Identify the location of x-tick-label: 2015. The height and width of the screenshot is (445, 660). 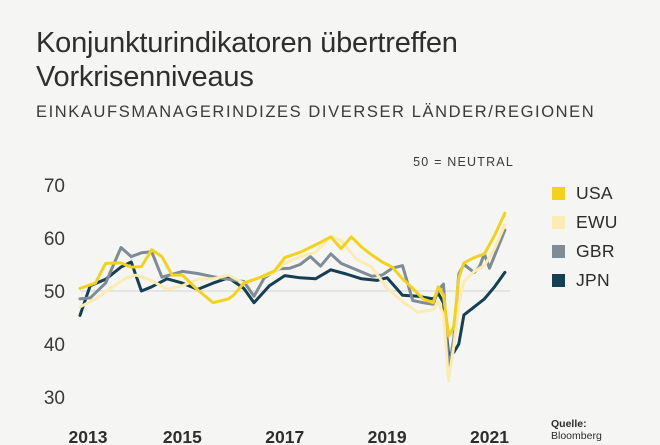
(182, 436).